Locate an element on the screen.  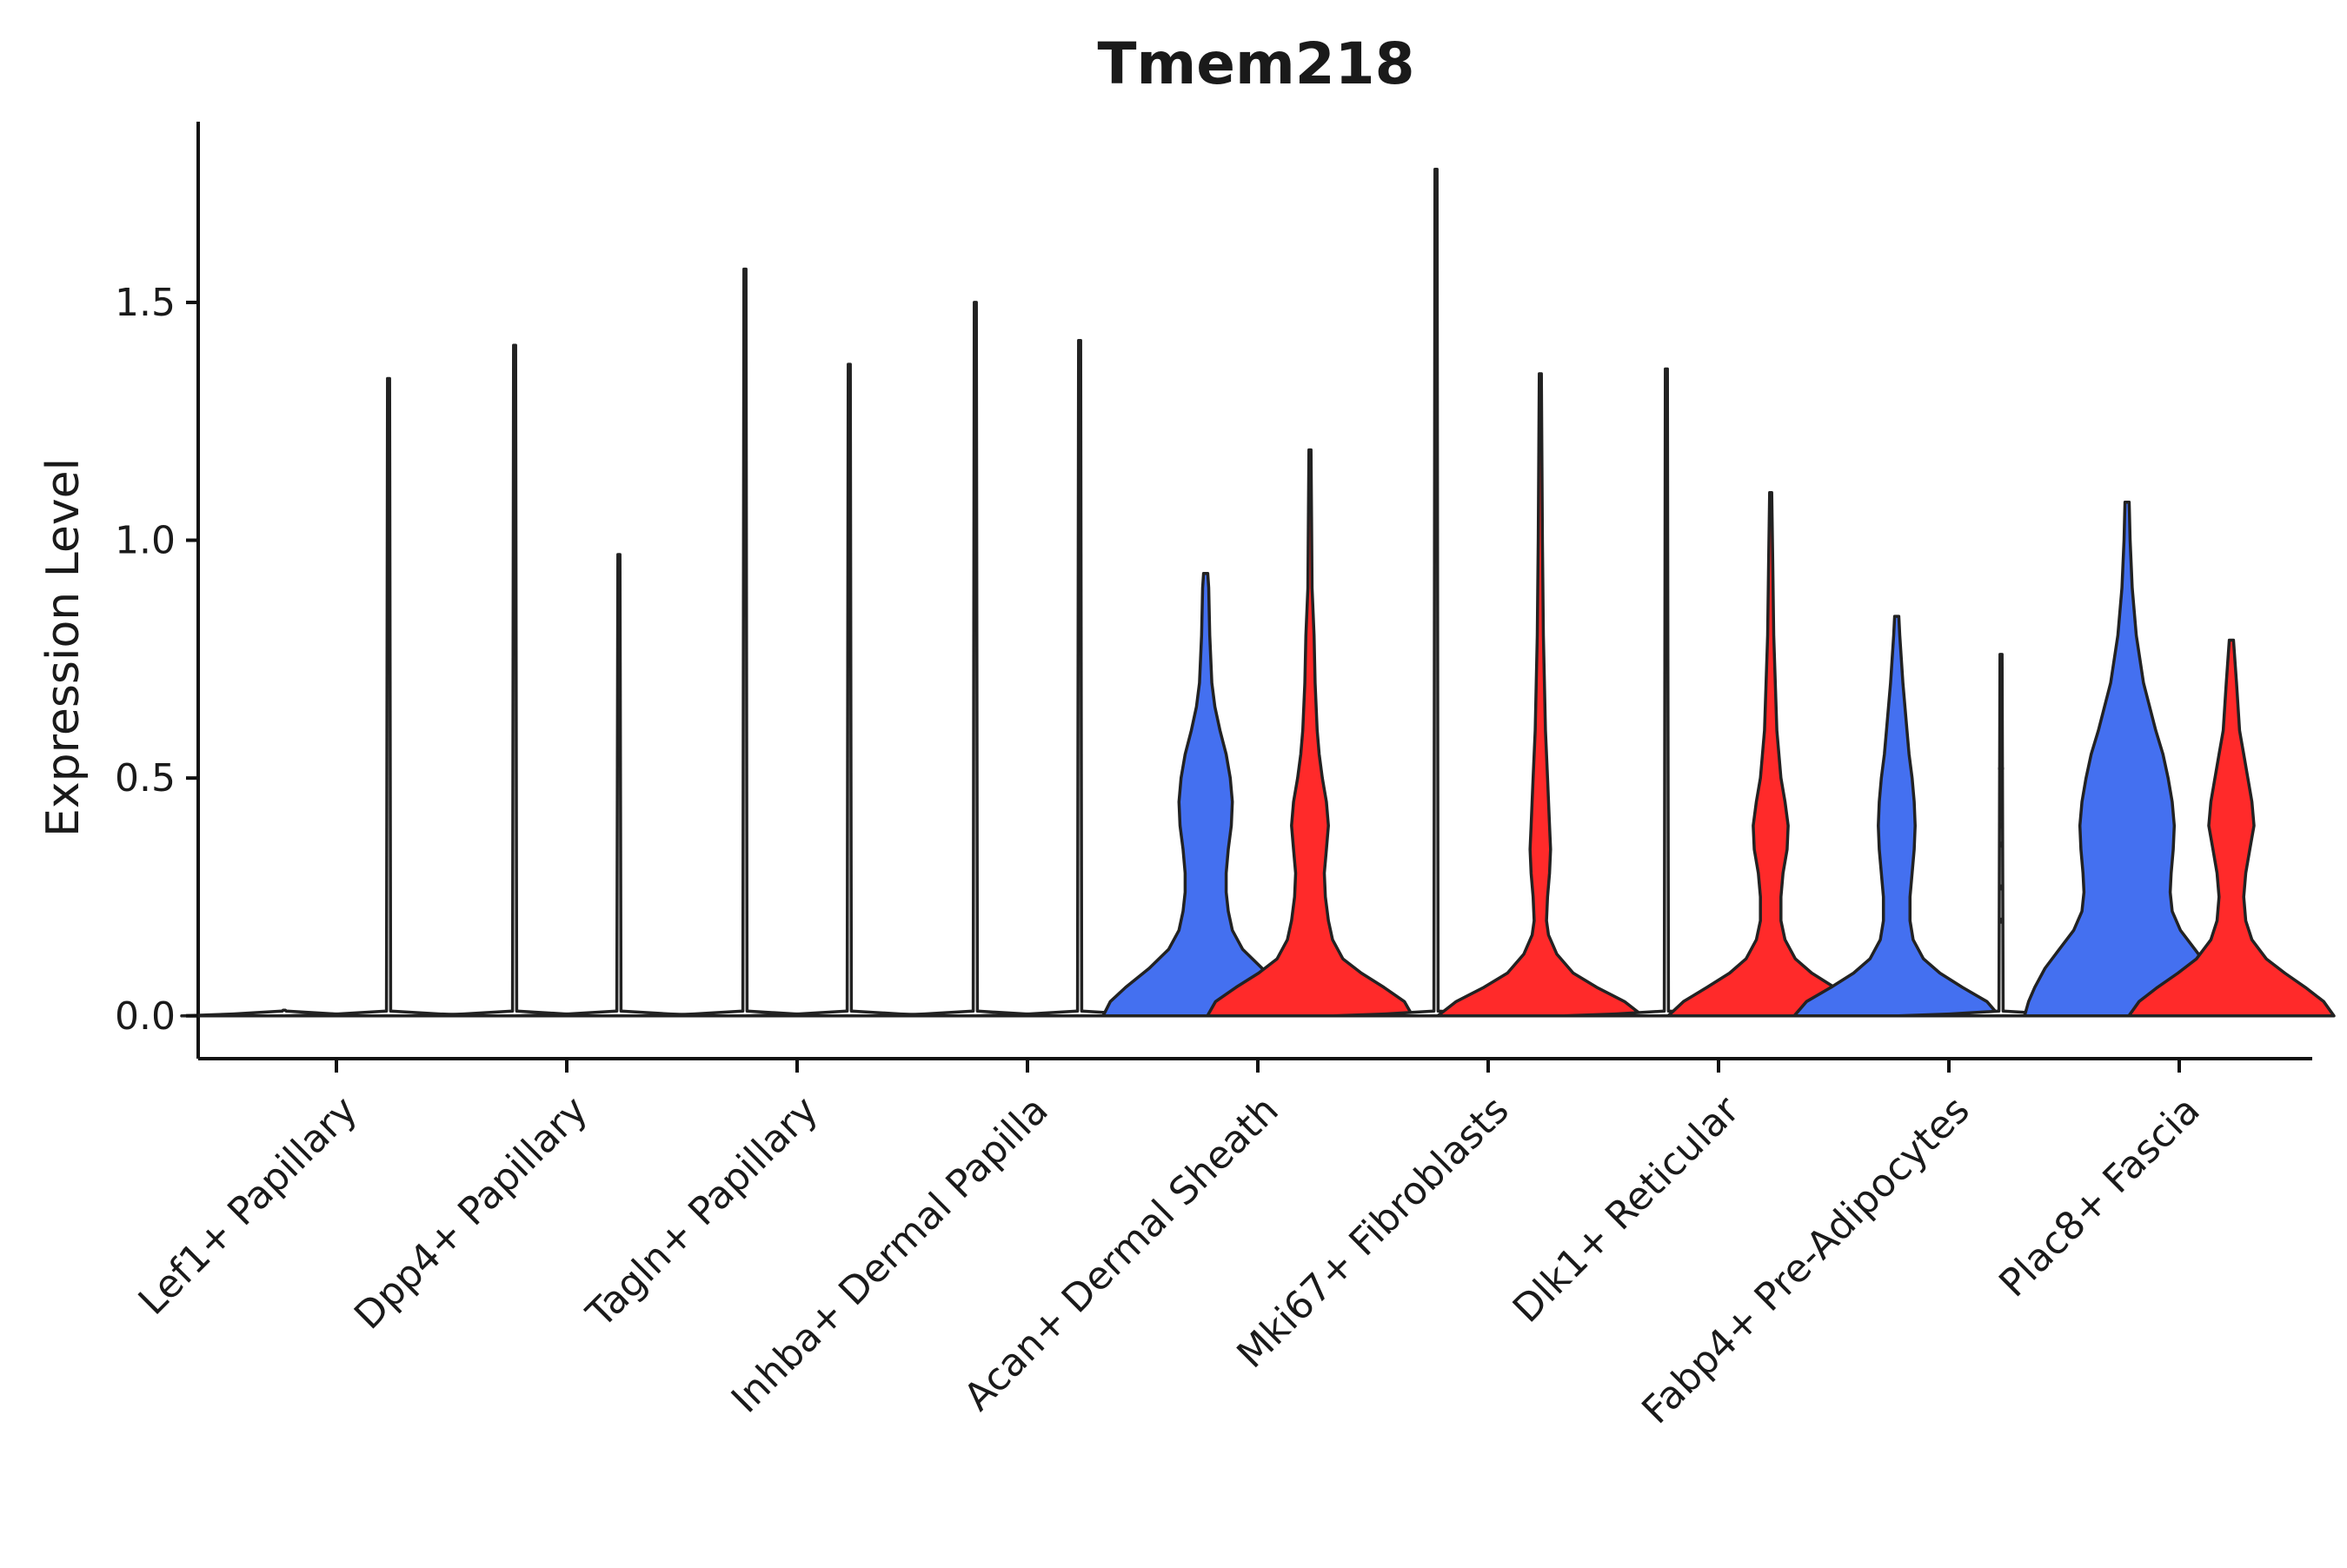
y-ticks-group: 0.0 0.5 1.0 1.5 is located at coordinates (156, 660).